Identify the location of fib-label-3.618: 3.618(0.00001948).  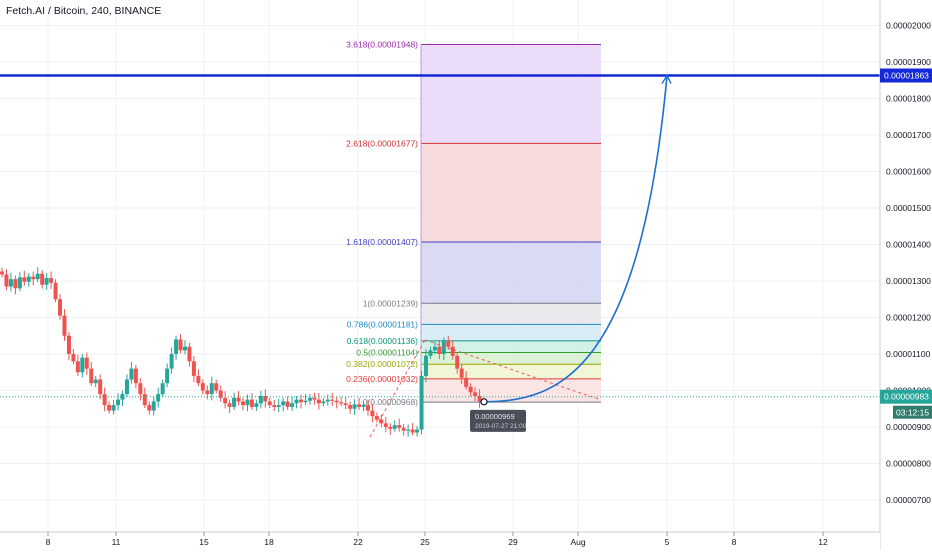
(382, 44).